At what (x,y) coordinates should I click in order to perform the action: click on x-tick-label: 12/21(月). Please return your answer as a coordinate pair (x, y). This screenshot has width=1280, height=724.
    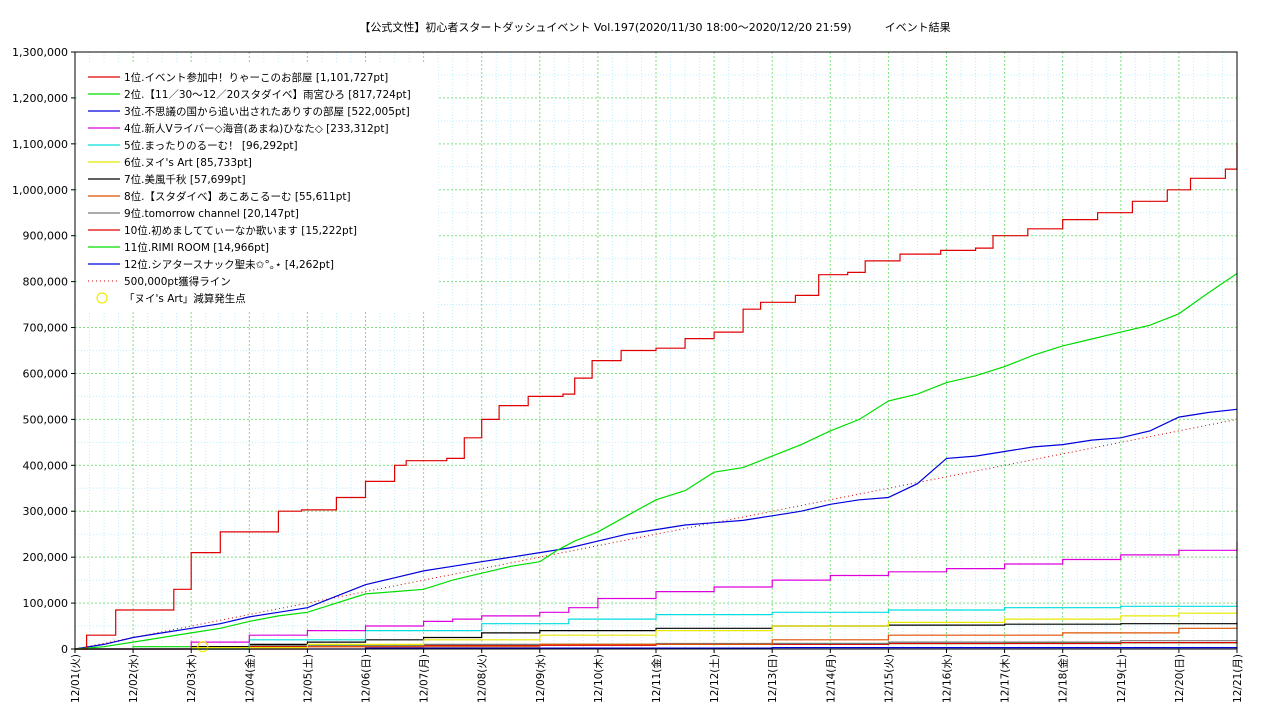
    Looking at the image, I should click on (1238, 678).